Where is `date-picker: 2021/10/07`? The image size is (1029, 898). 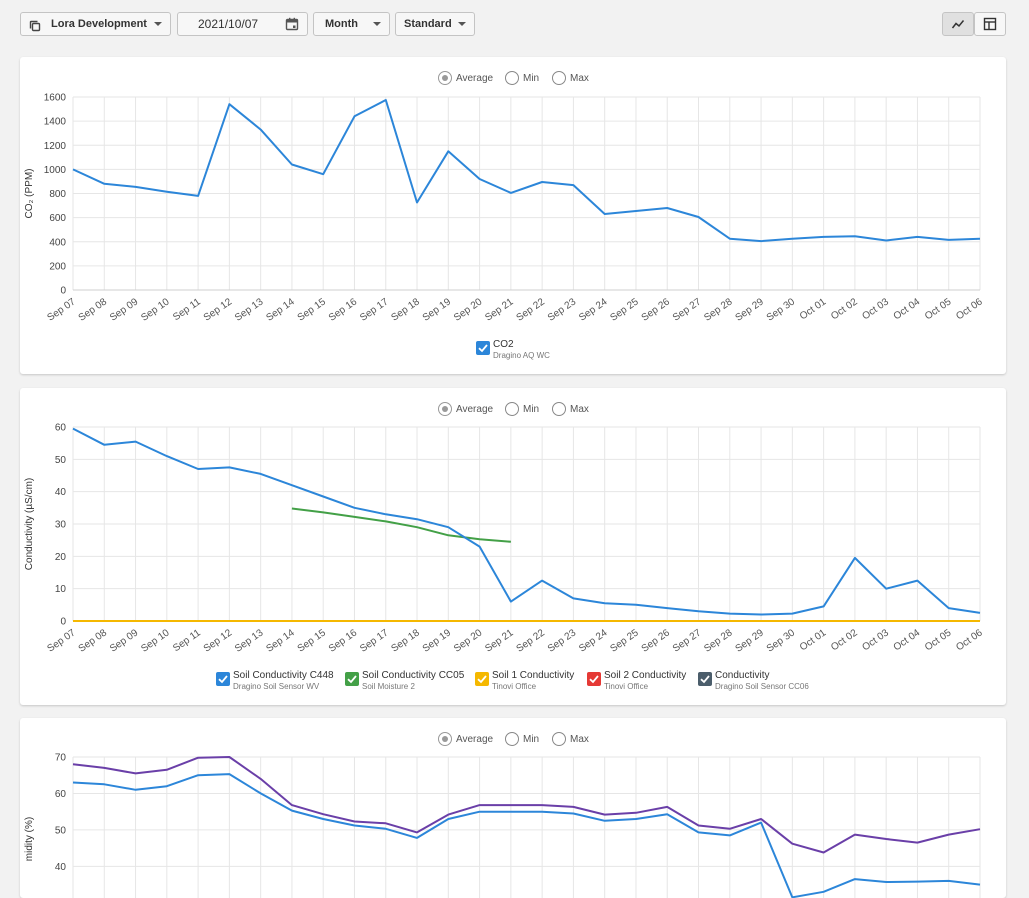
date-picker: 2021/10/07 is located at coordinates (242, 24).